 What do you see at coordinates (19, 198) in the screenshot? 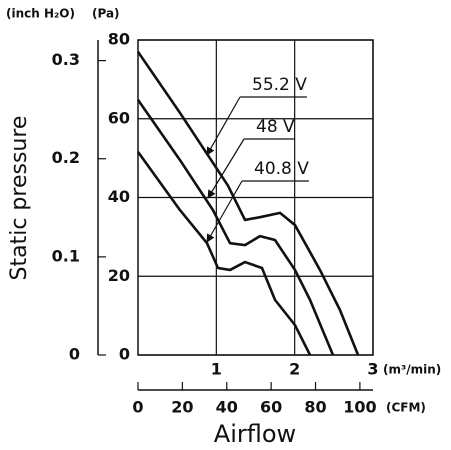
I see `y-axis-title: Static pressure` at bounding box center [19, 198].